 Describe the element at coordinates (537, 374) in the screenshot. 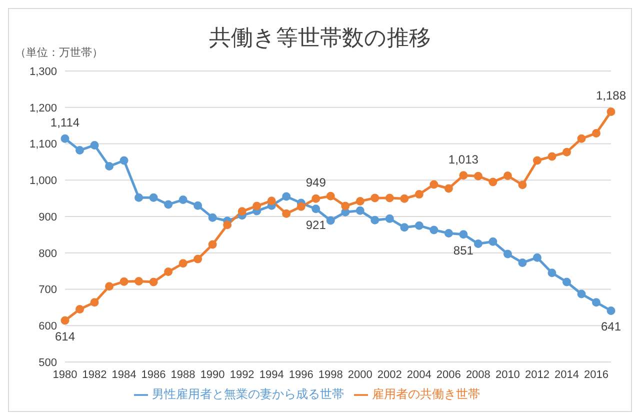

I see `x-tick-label: 2012` at that location.